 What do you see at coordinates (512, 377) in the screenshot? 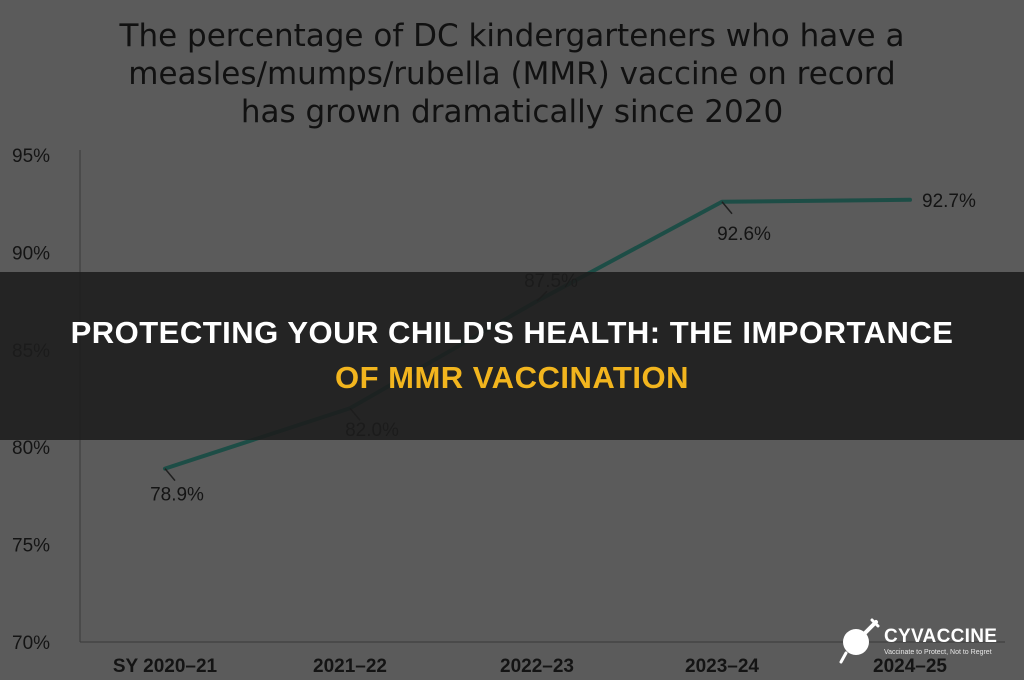
I see `banner-headline-line-2: OF MMR VACCINATION` at bounding box center [512, 377].